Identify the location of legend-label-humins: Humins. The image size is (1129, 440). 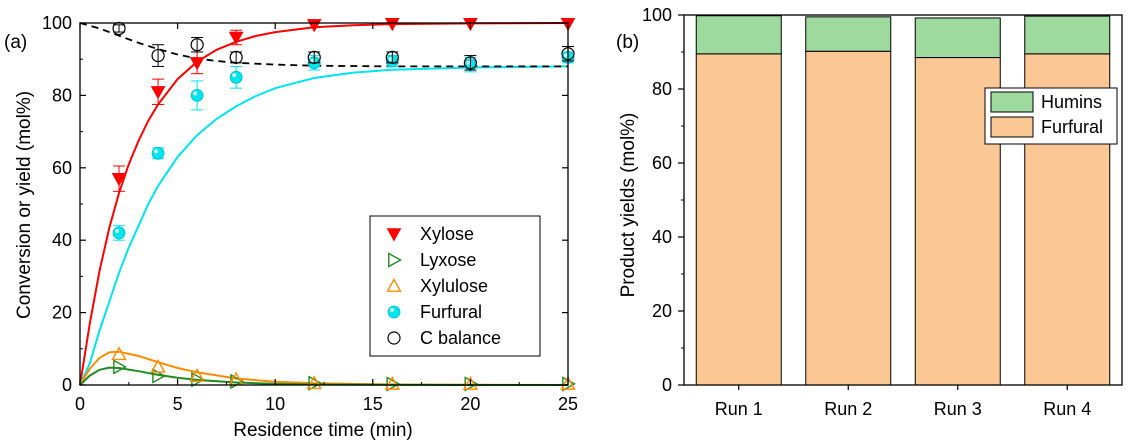
(1071, 102).